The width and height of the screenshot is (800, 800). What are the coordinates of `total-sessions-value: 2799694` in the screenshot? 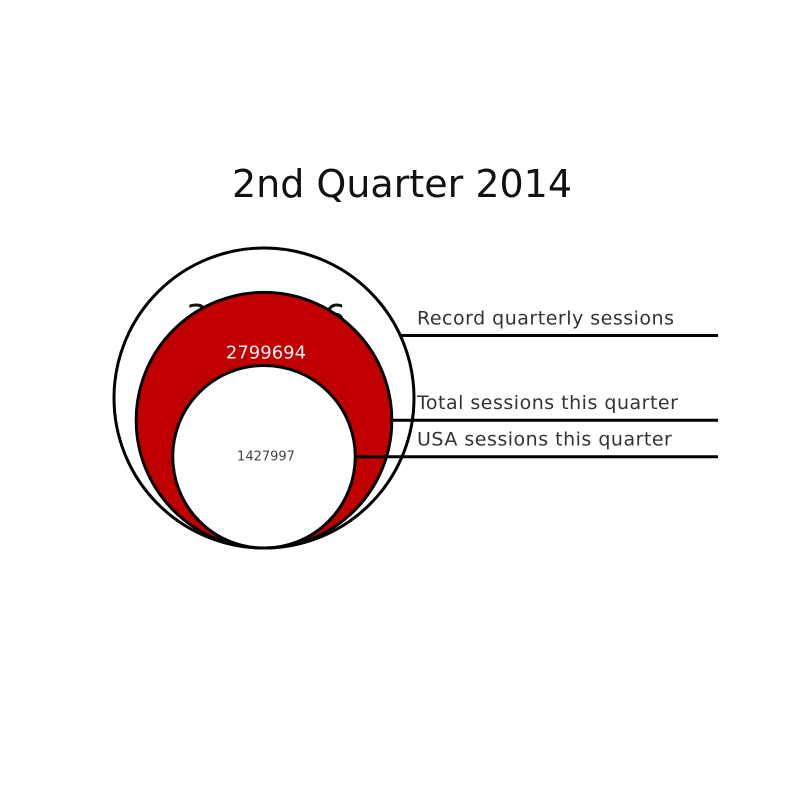 It's located at (266, 352).